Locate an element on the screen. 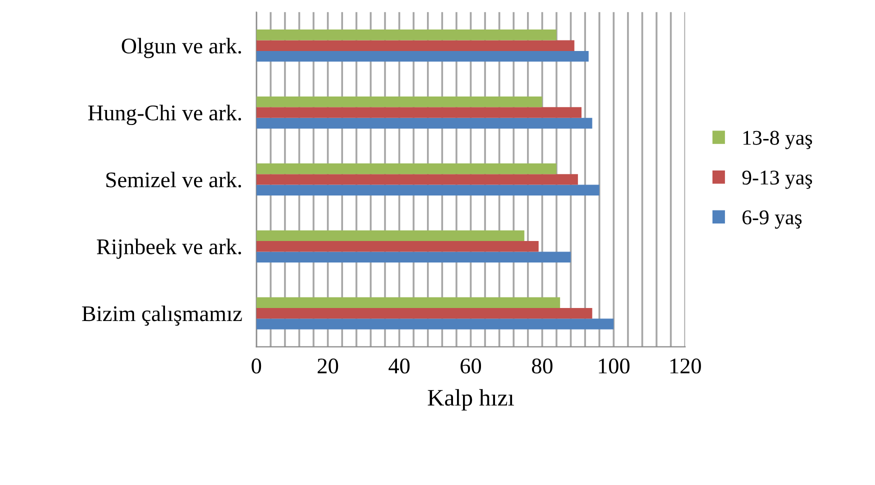 The image size is (875, 485). y-tick-label: Olgun ve ark. is located at coordinates (182, 48).